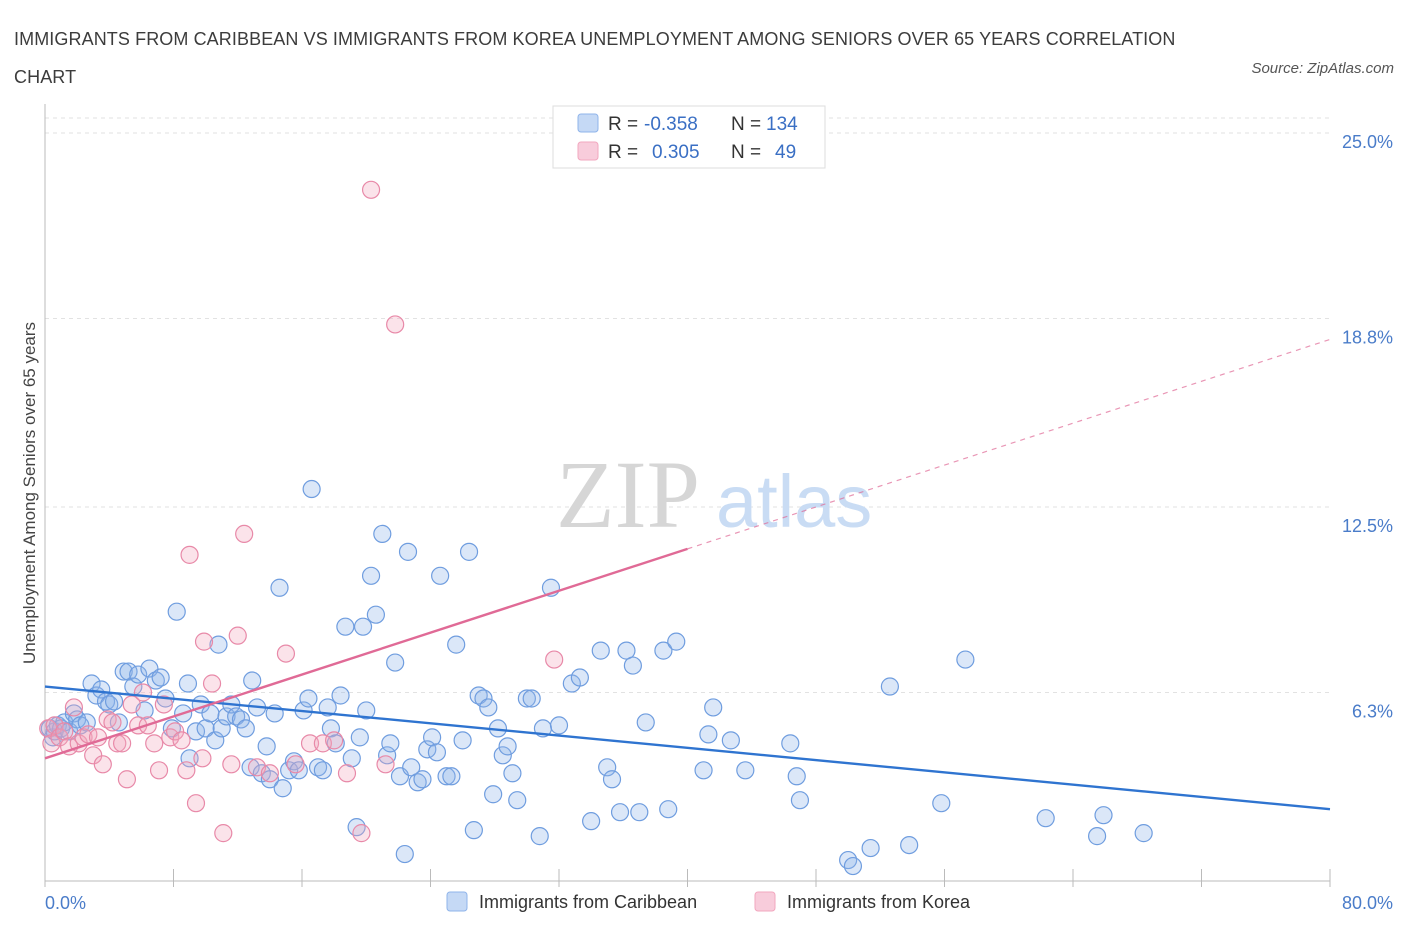 This screenshot has width=1406, height=930. I want to click on y-tick-label: 25.0%, so click(1367, 142).